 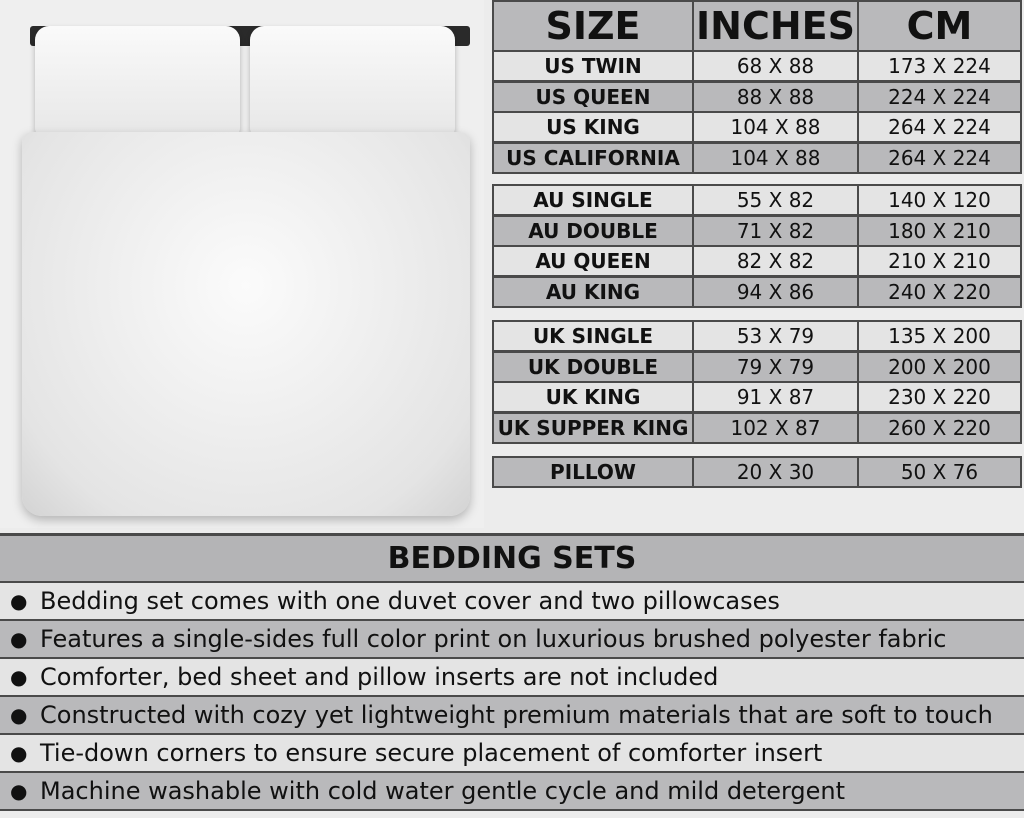 I want to click on cm-cell: 173 X 224, so click(x=939, y=66).